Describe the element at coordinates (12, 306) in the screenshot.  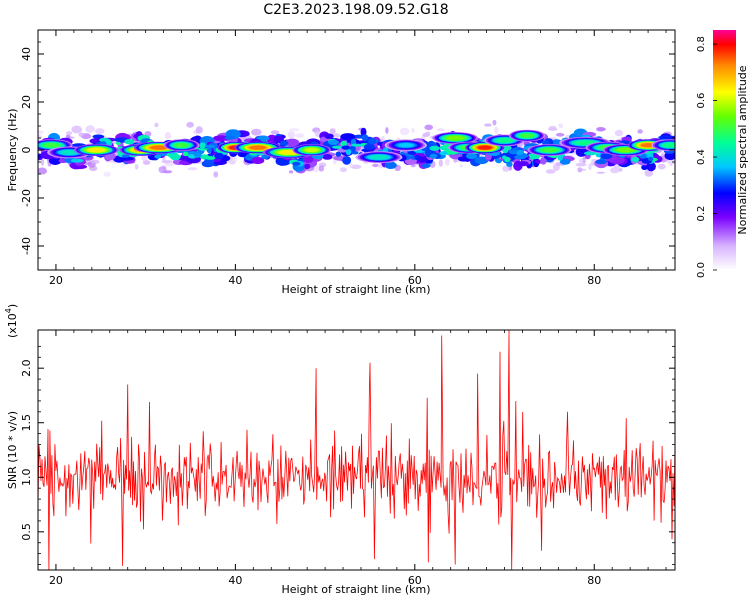
I see `snr-multiplier-suffix: )` at that location.